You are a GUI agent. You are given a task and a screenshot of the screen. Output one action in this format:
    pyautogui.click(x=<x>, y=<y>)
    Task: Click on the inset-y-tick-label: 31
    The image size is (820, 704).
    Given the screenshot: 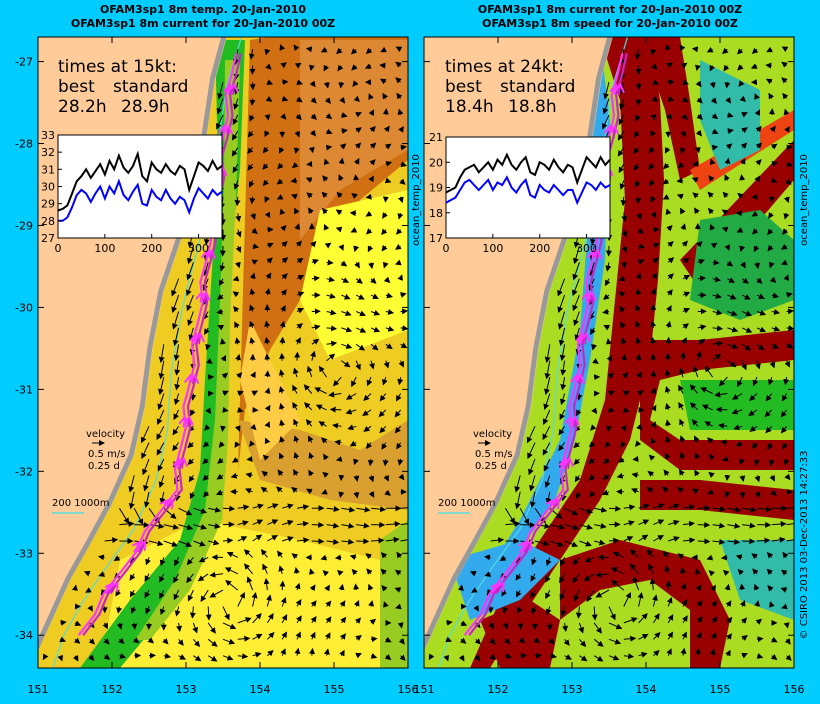 What is the action you would take?
    pyautogui.click(x=48, y=169)
    